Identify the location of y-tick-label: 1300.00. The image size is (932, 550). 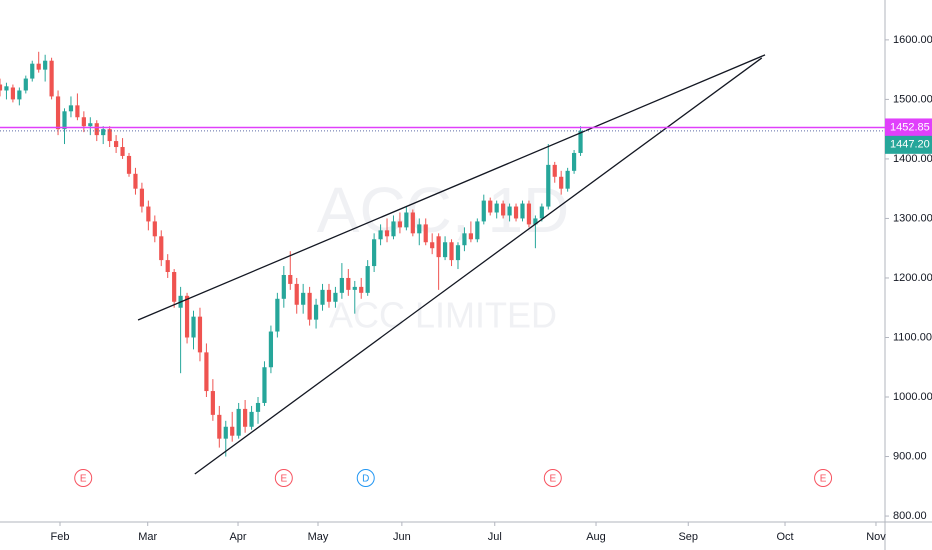
(912, 218).